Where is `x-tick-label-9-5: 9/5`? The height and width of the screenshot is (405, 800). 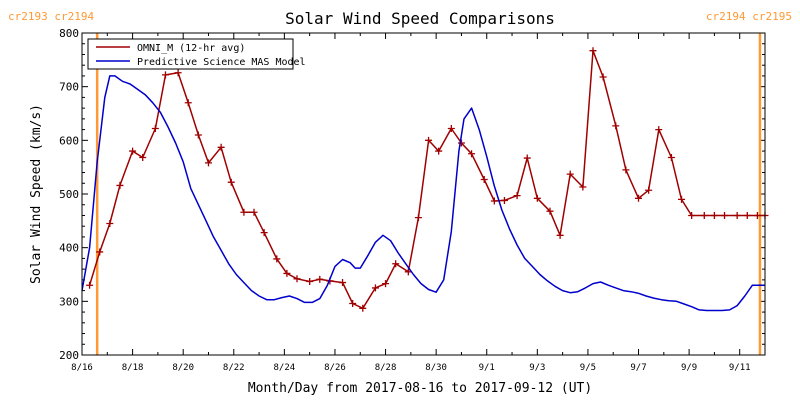
x-tick-label-9-5: 9/5 is located at coordinates (588, 368).